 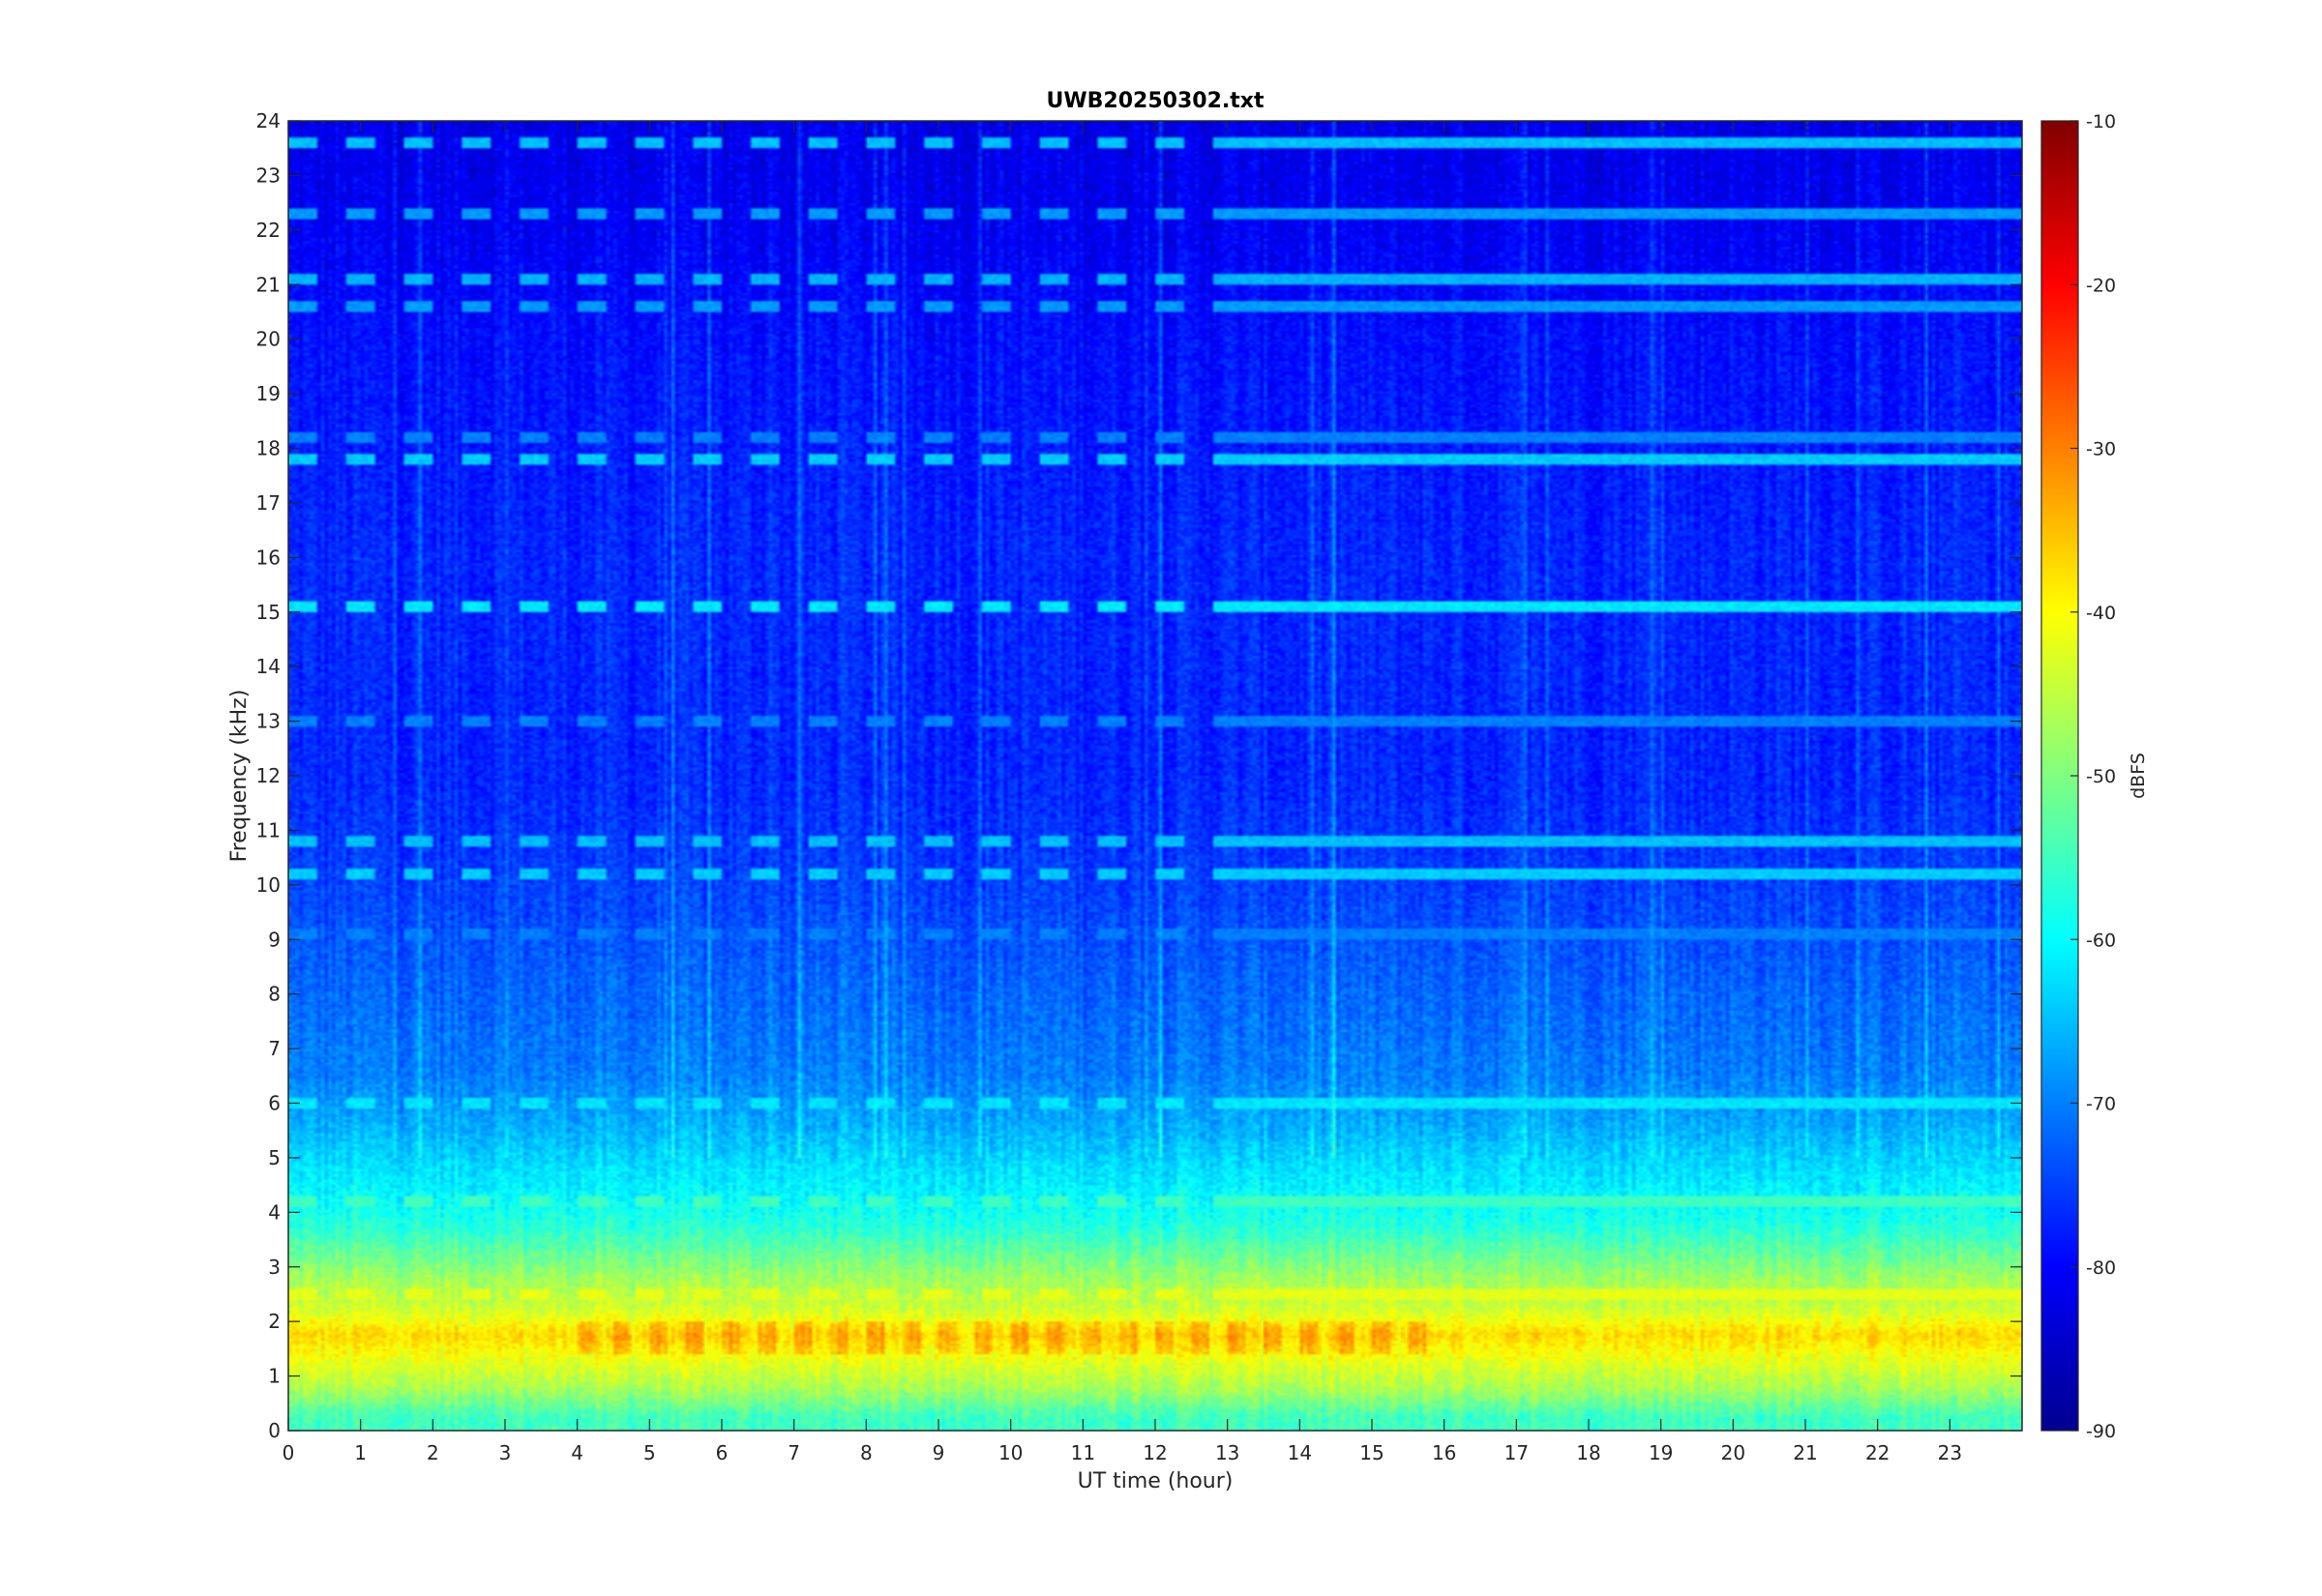 I want to click on x-tick-label: 19, so click(x=1661, y=1452).